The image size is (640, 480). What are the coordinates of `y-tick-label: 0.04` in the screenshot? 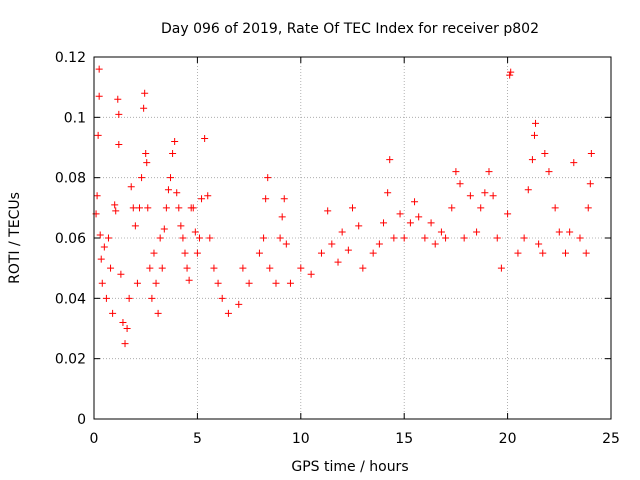 It's located at (70, 299).